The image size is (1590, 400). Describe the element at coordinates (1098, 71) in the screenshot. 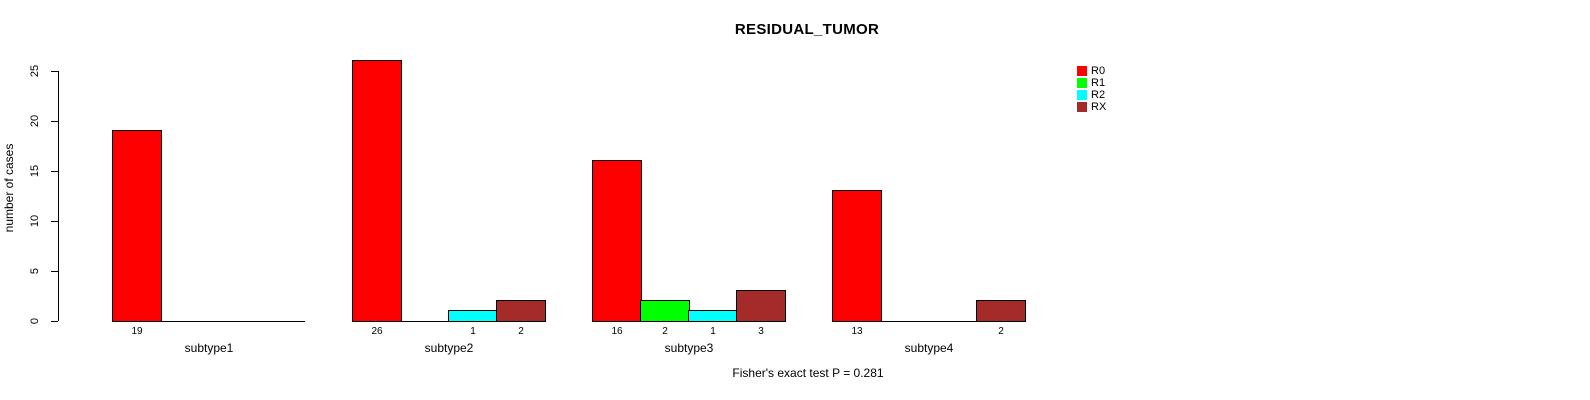

I see `legend-label-R0: R0` at that location.